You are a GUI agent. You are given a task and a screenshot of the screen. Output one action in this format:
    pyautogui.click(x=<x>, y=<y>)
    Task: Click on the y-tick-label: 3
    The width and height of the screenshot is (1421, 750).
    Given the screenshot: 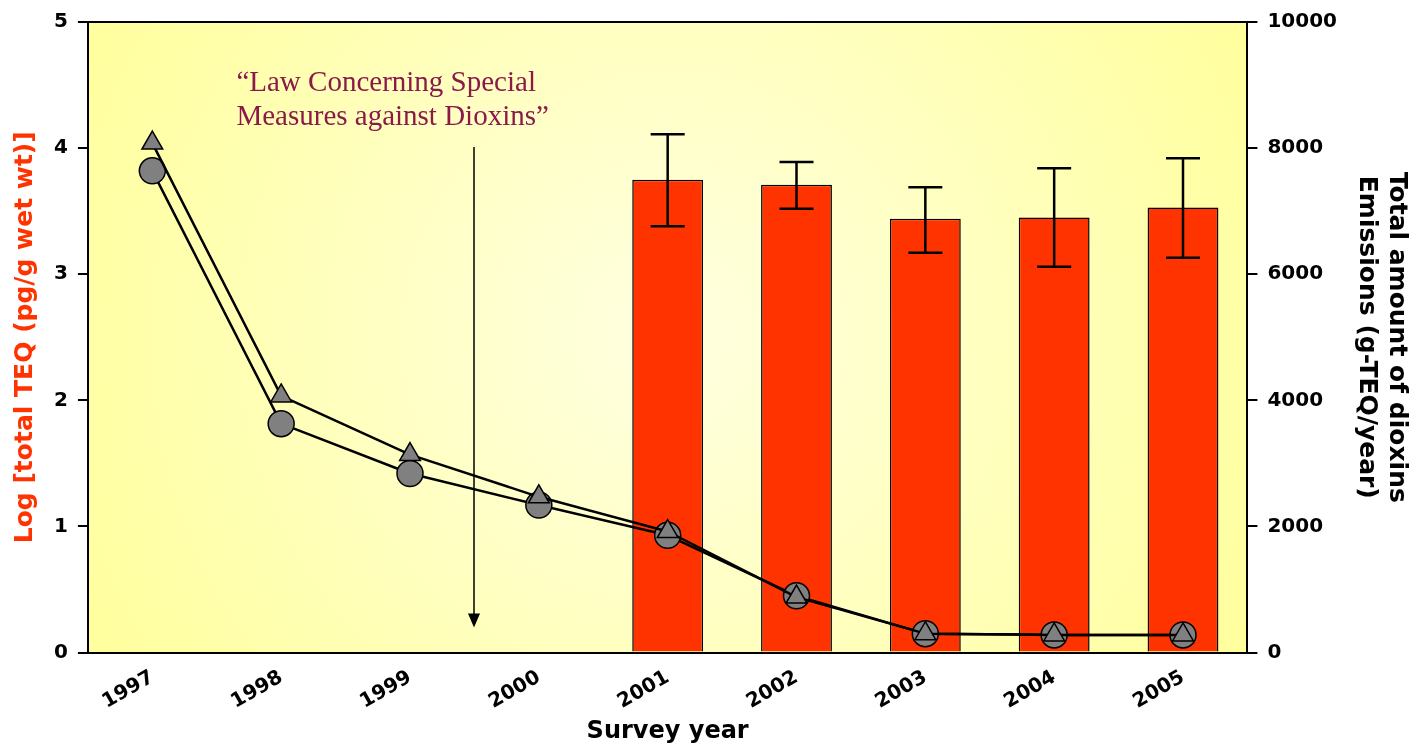 What is the action you would take?
    pyautogui.click(x=60, y=272)
    